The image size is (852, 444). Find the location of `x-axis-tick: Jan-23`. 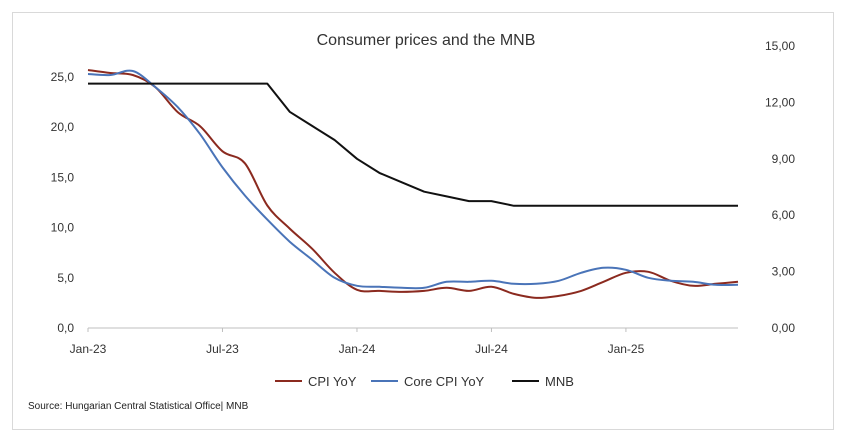

x-axis-tick: Jan-23 is located at coordinates (88, 349).